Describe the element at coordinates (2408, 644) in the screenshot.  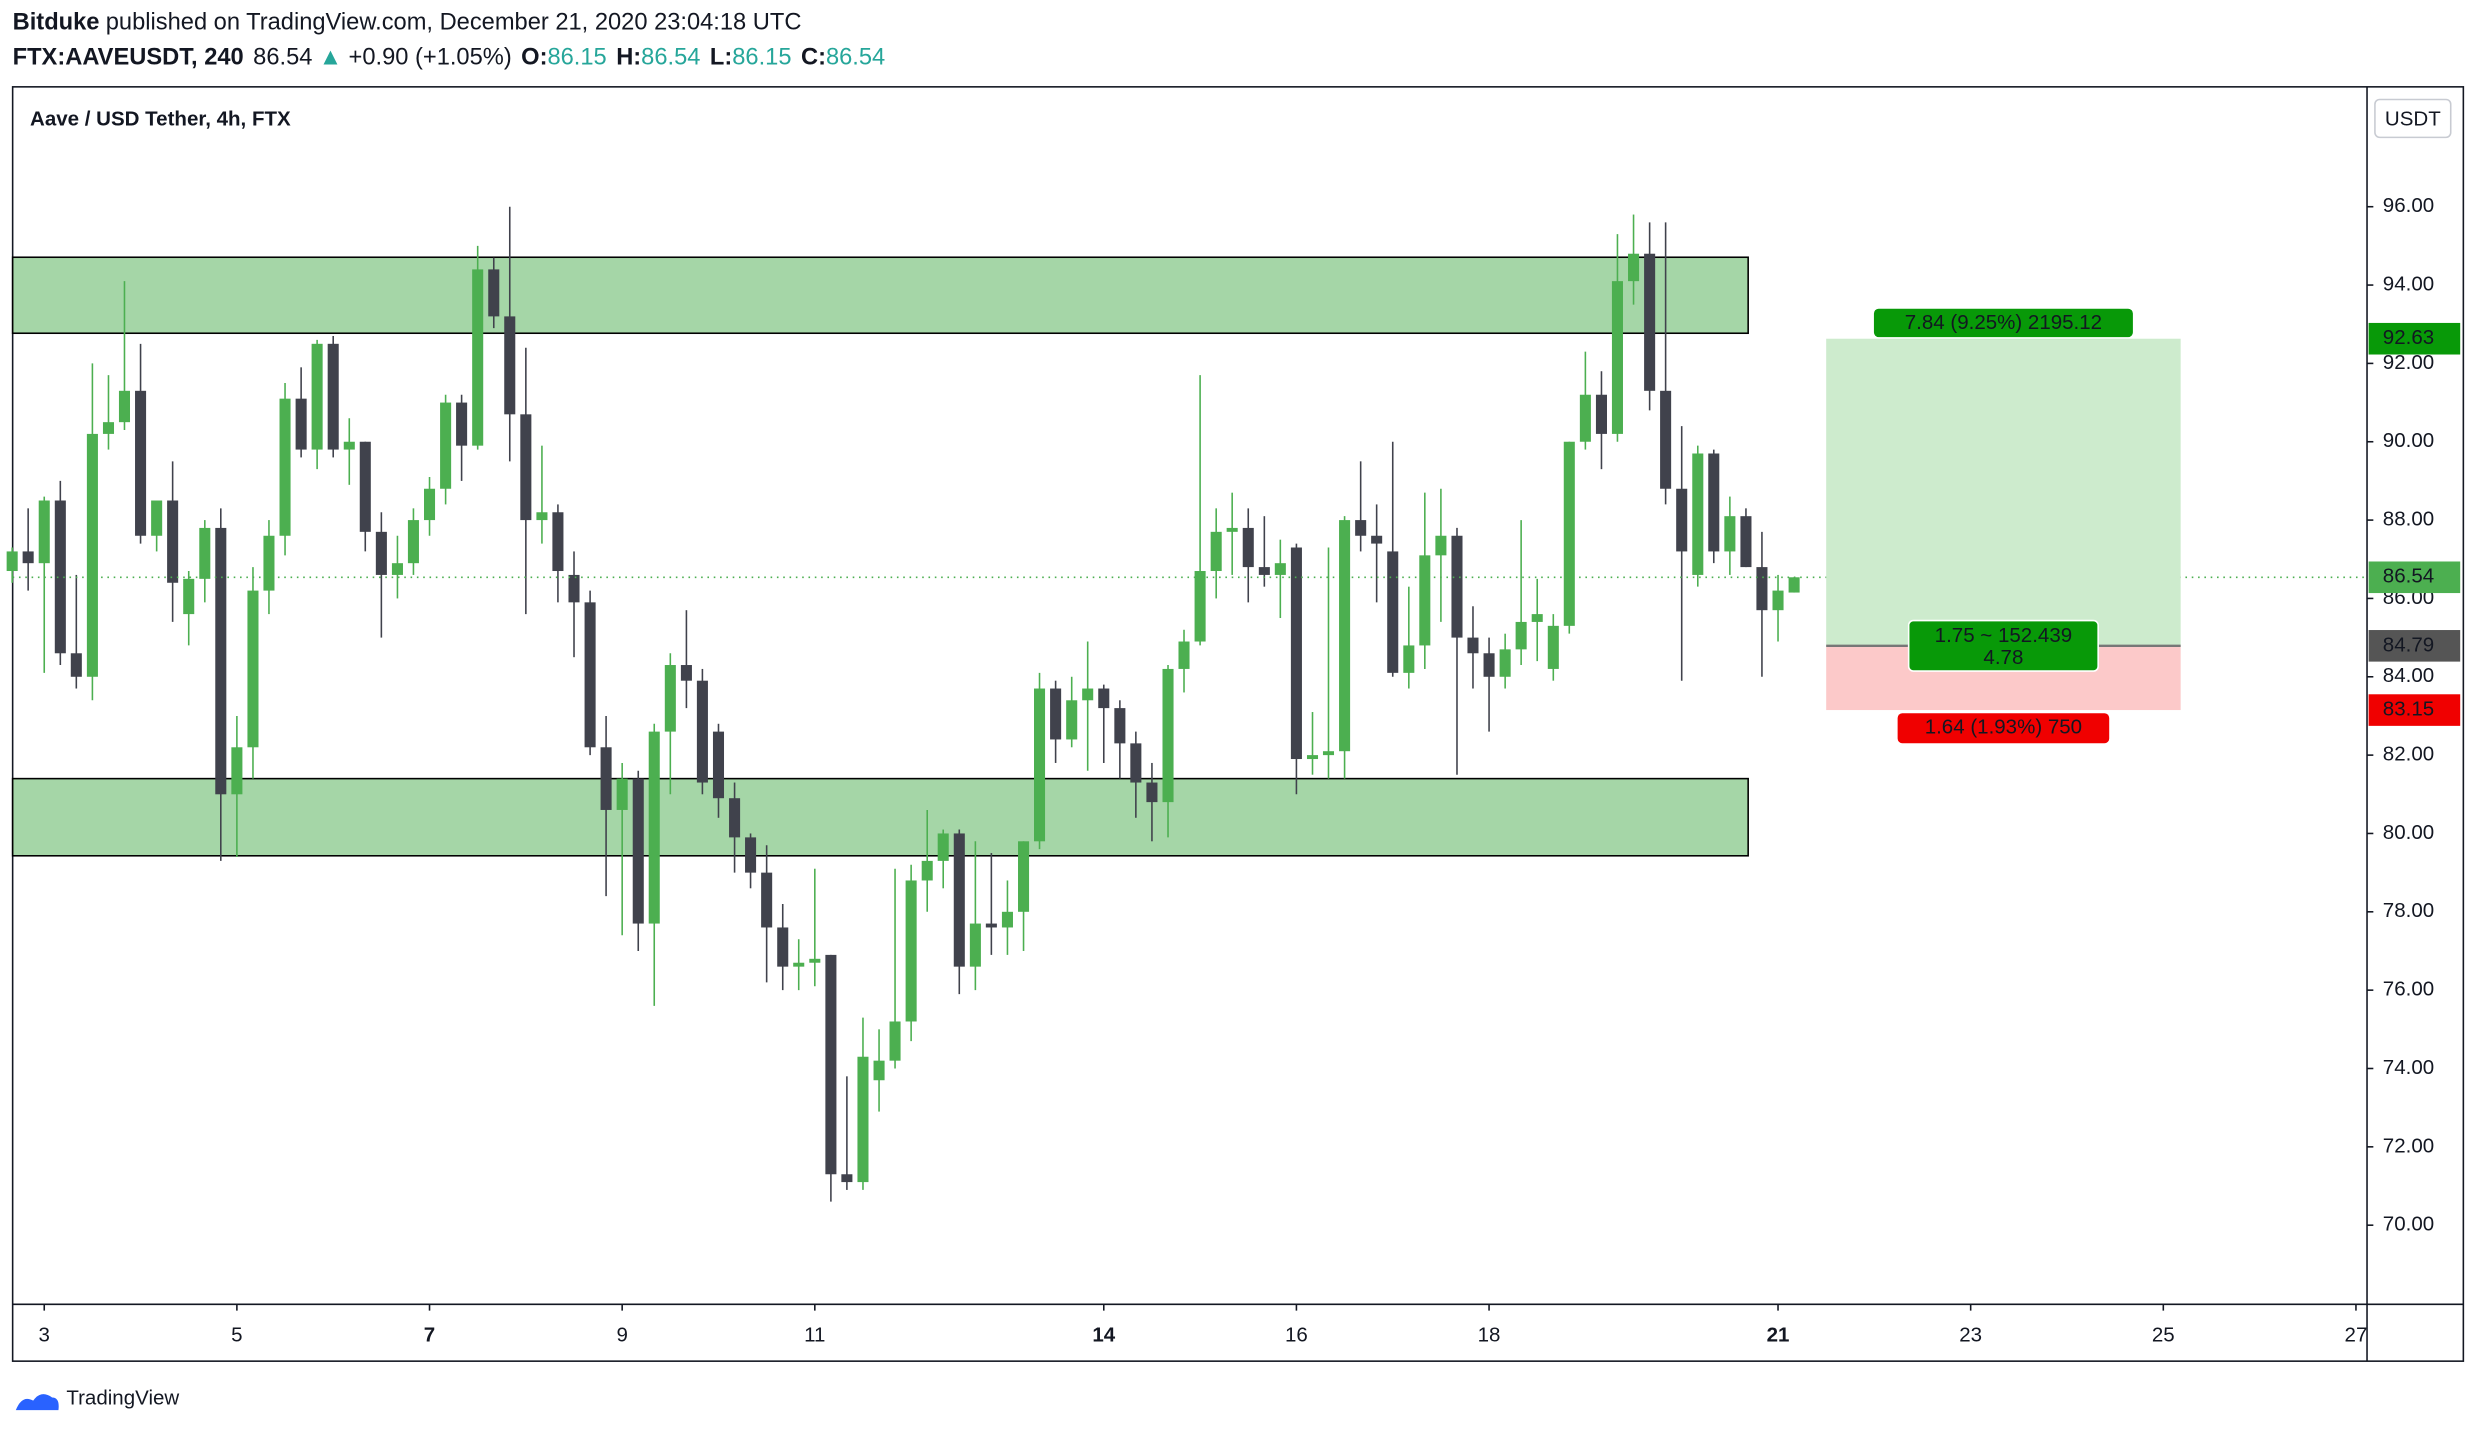
I see `price-label: 84.79` at that location.